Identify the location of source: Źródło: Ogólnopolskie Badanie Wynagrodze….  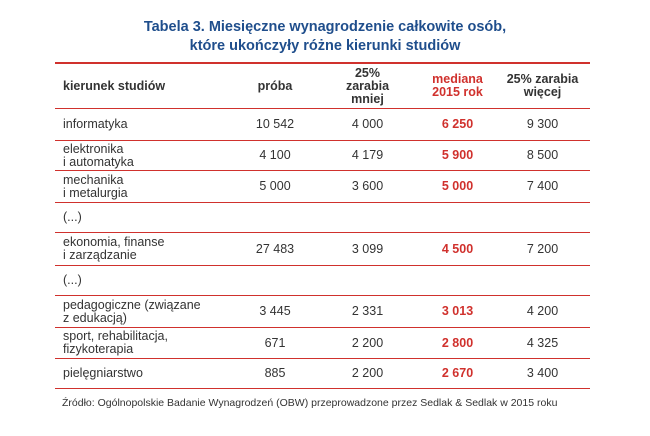
(310, 403).